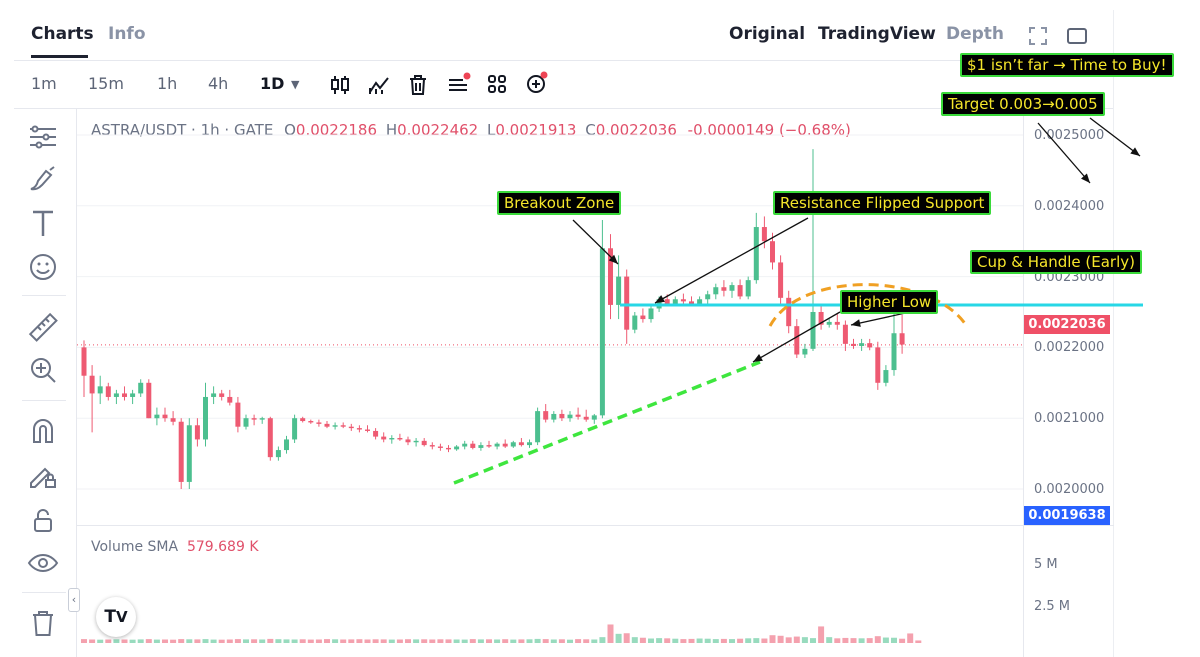 This screenshot has height=657, width=1200. What do you see at coordinates (43, 520) in the screenshot?
I see `unlock-icon` at bounding box center [43, 520].